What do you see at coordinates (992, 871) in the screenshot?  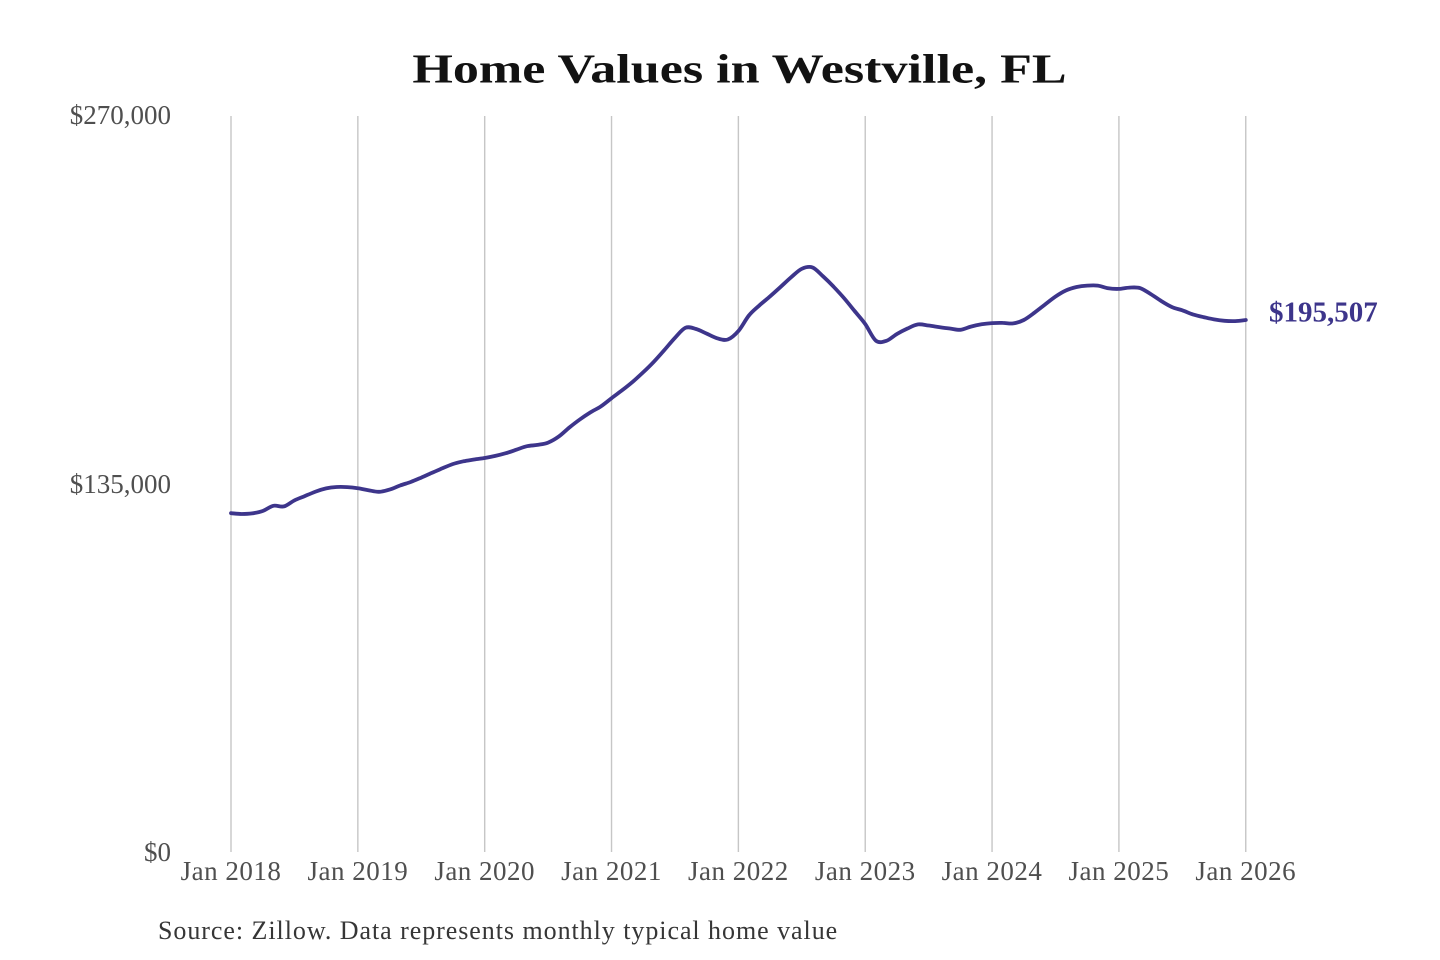 I see `svg-text: Jan 2024` at bounding box center [992, 871].